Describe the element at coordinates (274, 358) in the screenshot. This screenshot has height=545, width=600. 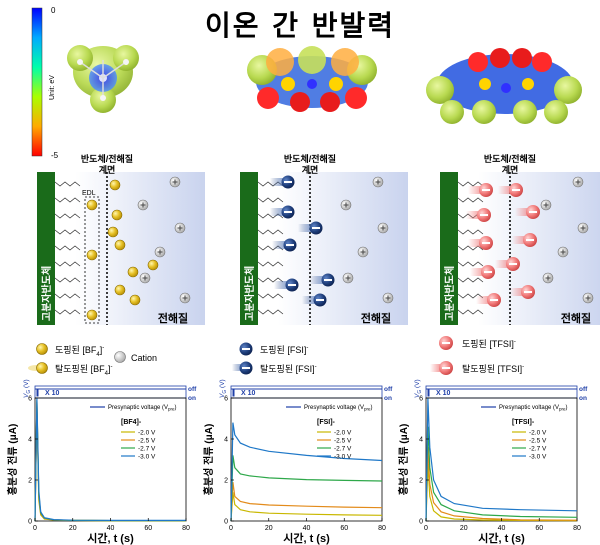
I see `legend-fsi: 도핑된 [FSI]- 탈도핑된 [FSI]-` at that location.